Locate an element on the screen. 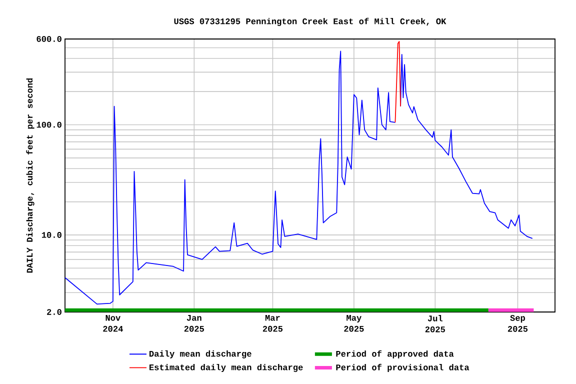  x-tick-label: Jan 2025 is located at coordinates (194, 323).